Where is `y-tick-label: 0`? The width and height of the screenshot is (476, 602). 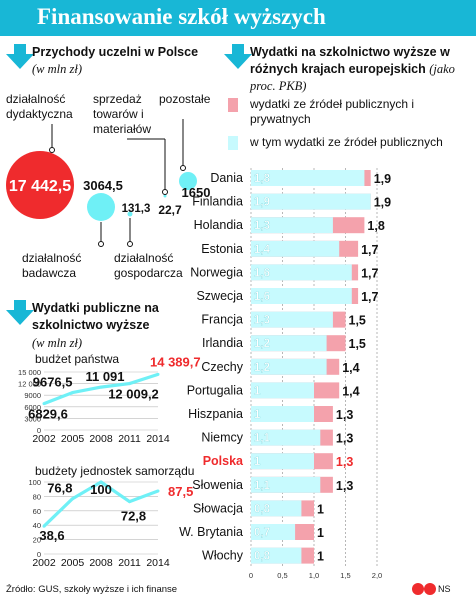 y-tick-label: 0 is located at coordinates (39, 430).